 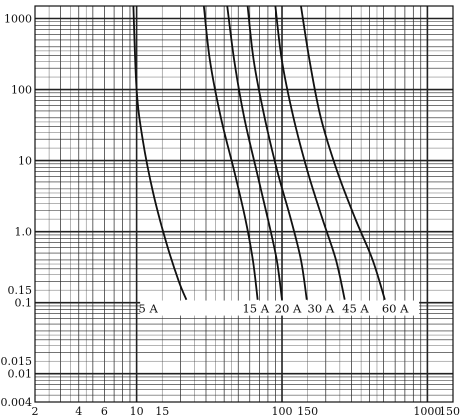 I want to click on y-tick-label: 0.015, so click(x=17, y=361).